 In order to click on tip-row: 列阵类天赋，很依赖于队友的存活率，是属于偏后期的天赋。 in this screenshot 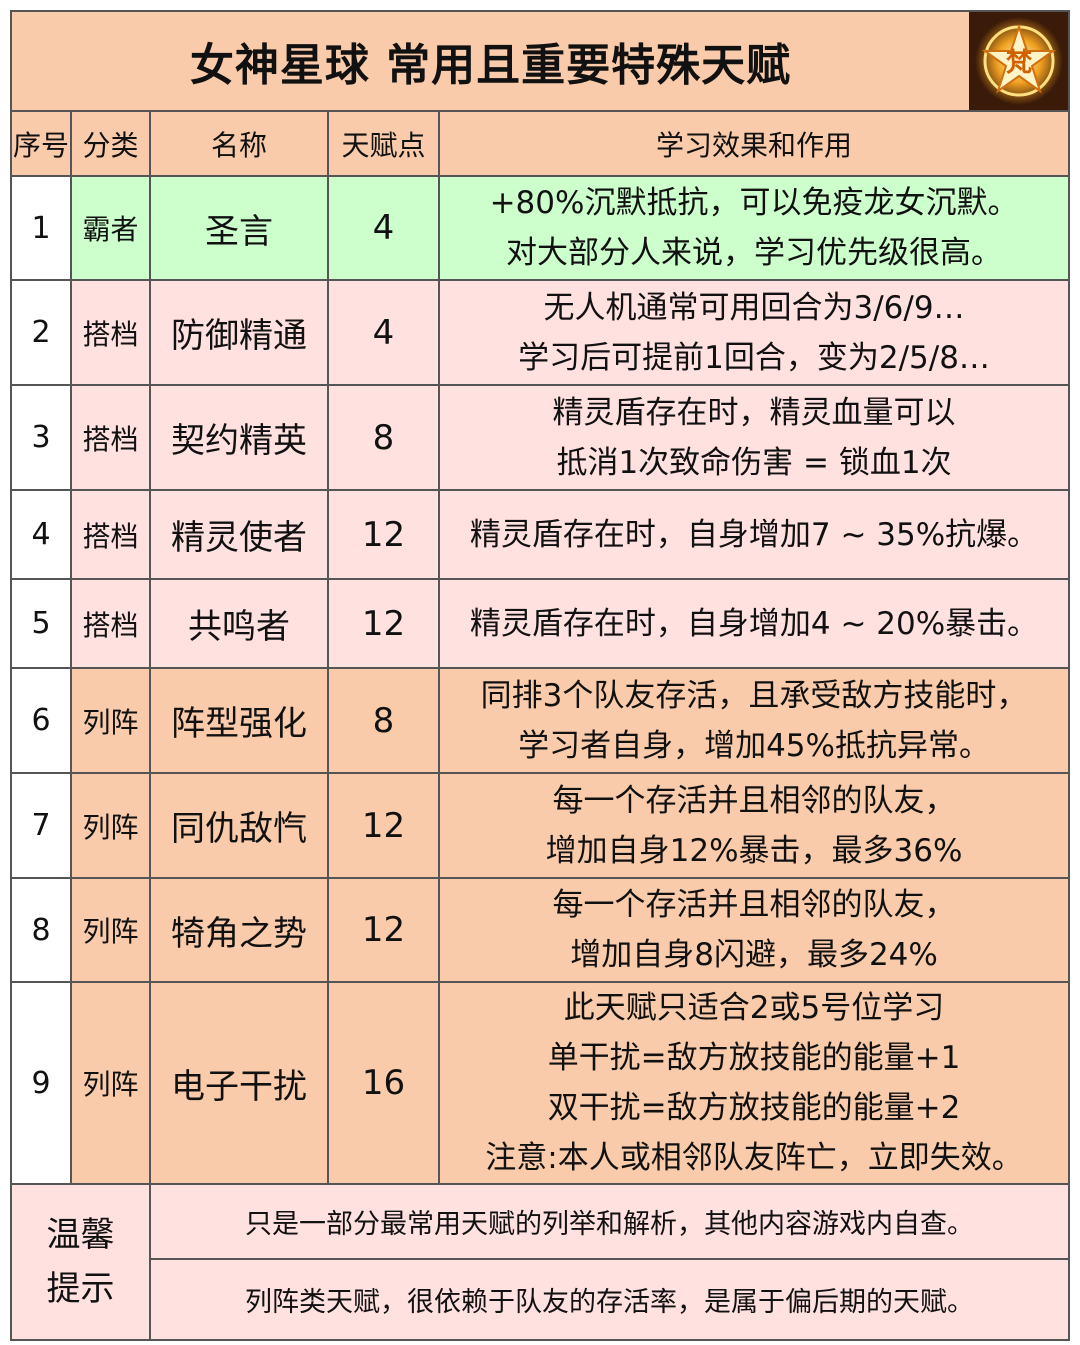, I will do `click(541, 1299)`.